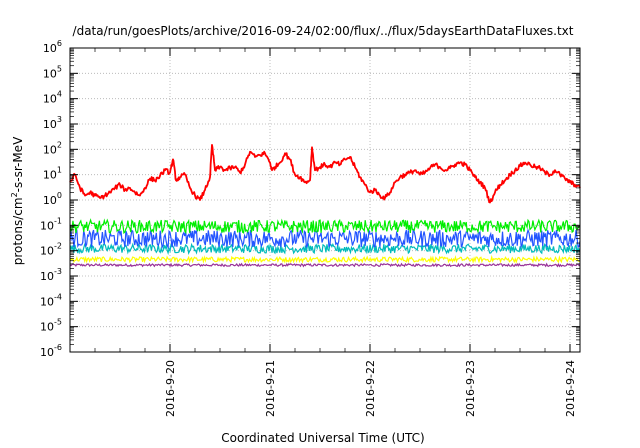  What do you see at coordinates (322, 438) in the screenshot?
I see `x-axis-label: Coordinated Universal Time (UTC)` at bounding box center [322, 438].